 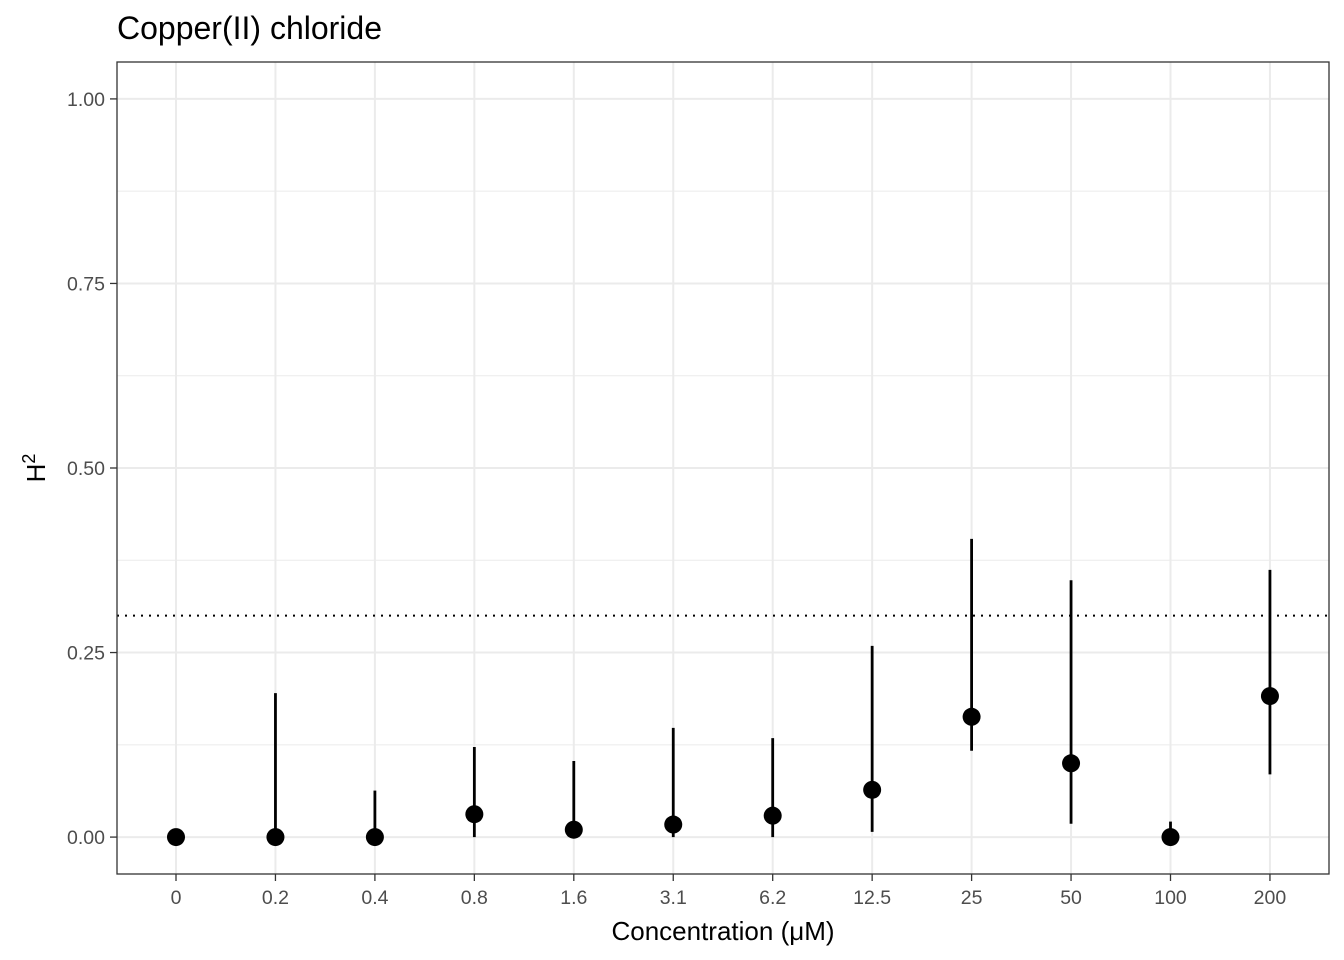 What do you see at coordinates (374, 898) in the screenshot?
I see `x-tick-label: 0.4` at bounding box center [374, 898].